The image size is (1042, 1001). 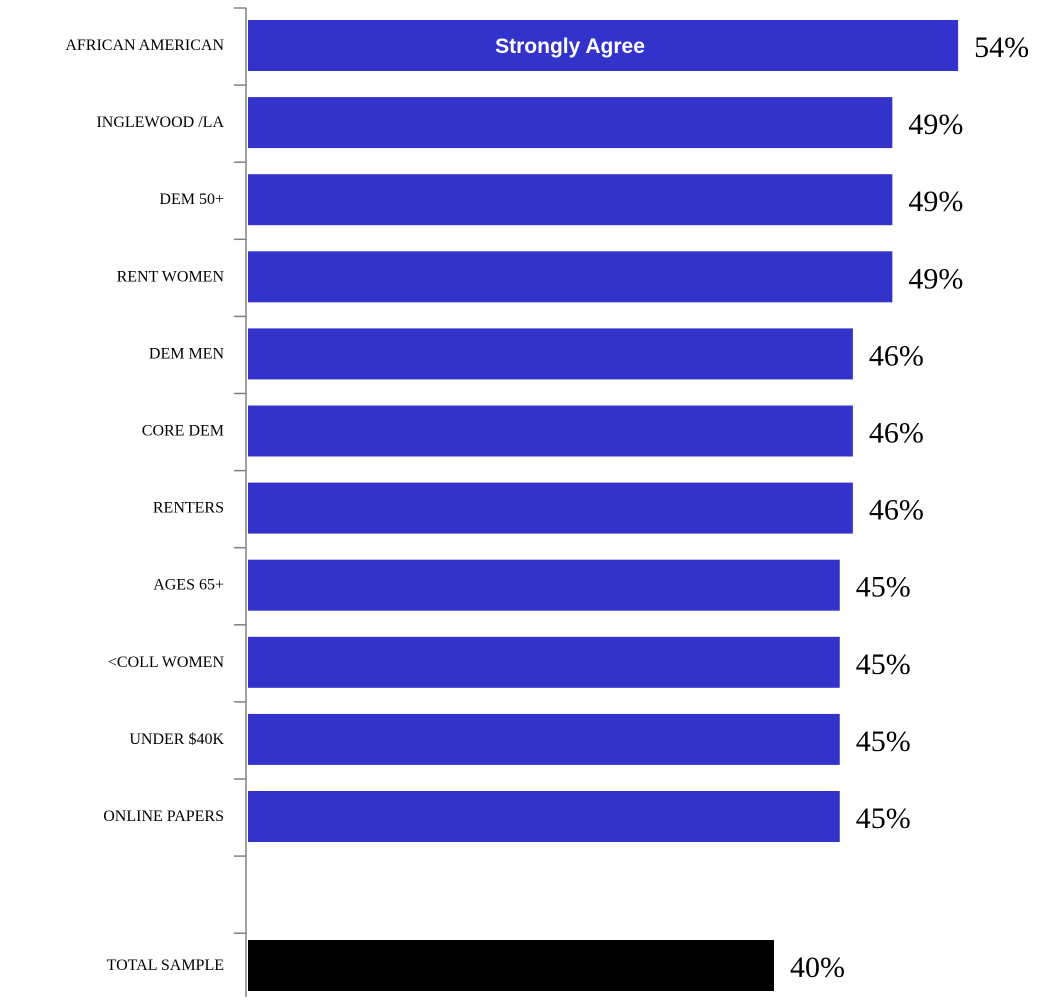 I want to click on category-label: DEM MEN, so click(x=187, y=353).